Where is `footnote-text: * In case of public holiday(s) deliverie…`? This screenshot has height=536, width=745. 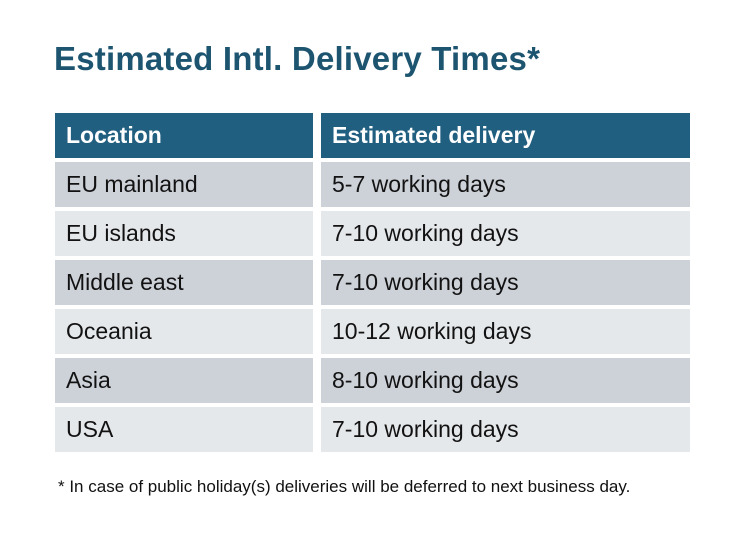 footnote-text: * In case of public holiday(s) deliverie… is located at coordinates (344, 486).